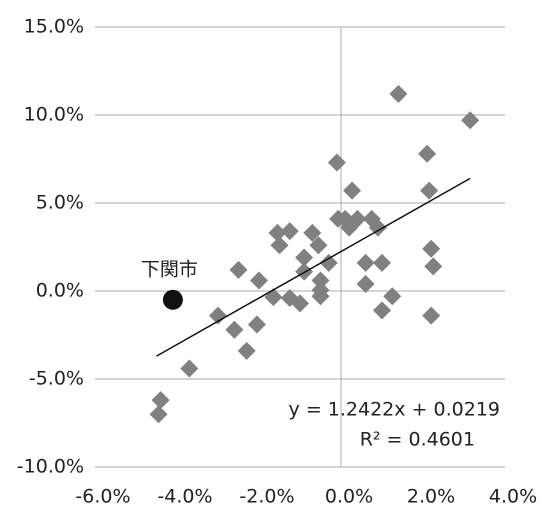 The image size is (543, 511). Describe the element at coordinates (169, 269) in the screenshot. I see `highlight-label: 下関市` at that location.